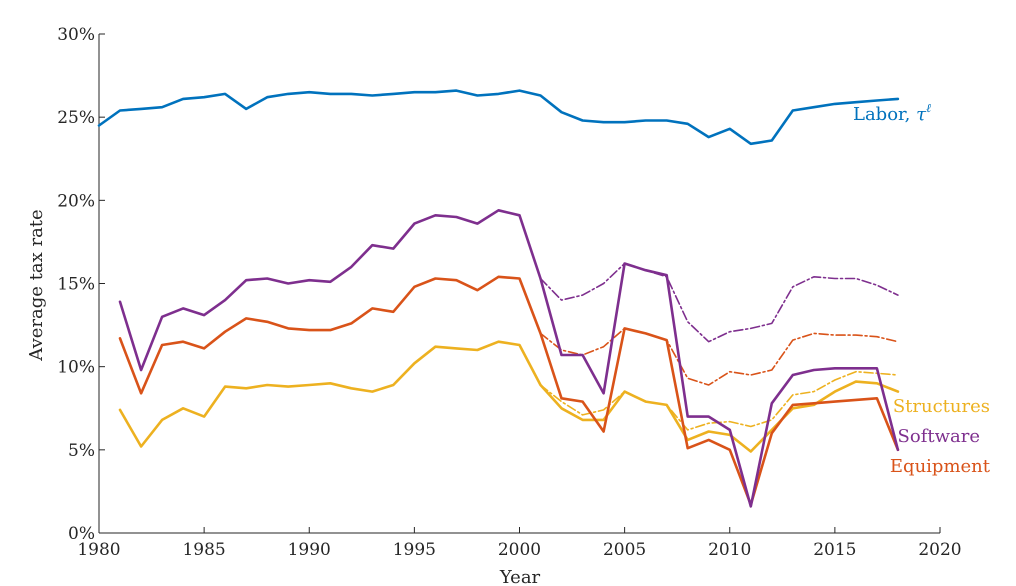  I want to click on series-labels: Labor, τℓ Software Equipment Structures, so click(922, 289).